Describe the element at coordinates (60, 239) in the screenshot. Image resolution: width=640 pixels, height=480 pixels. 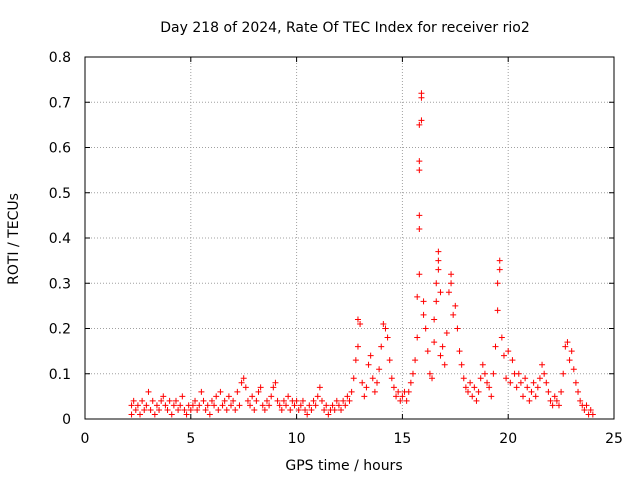
I see `y-tick-label: 0.4` at that location.